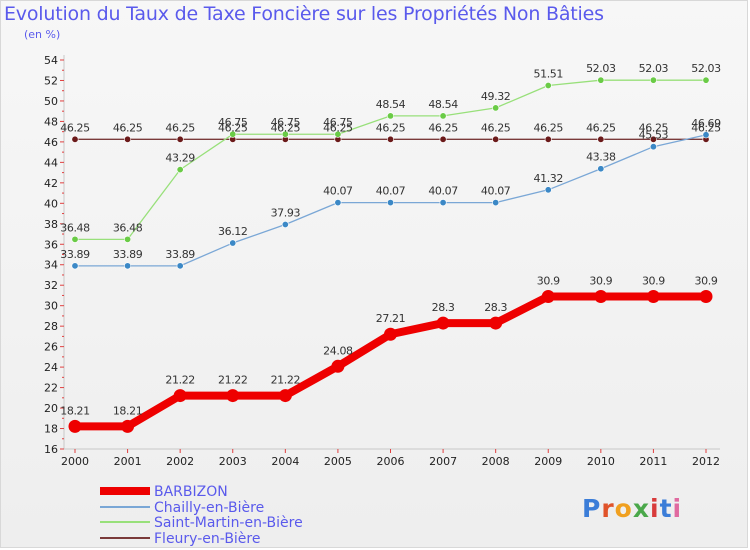 The width and height of the screenshot is (750, 550). I want to click on series-fleury-en-bi-re, so click(390, 139).